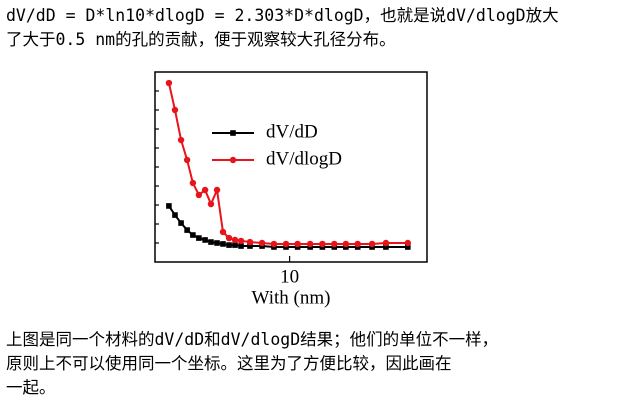 The image size is (628, 400). What do you see at coordinates (31, 387) in the screenshot?
I see `text-line: 一起。` at bounding box center [31, 387].